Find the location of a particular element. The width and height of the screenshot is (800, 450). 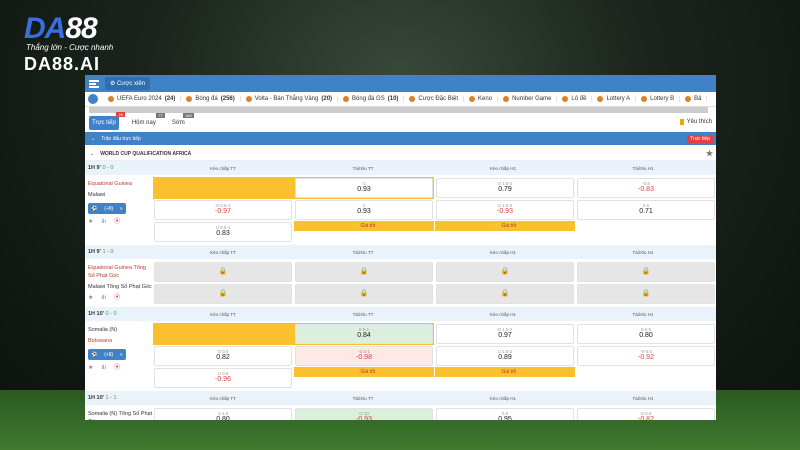

odds-cell: O 0.5-1 -0.97 is located at coordinates (223, 210).